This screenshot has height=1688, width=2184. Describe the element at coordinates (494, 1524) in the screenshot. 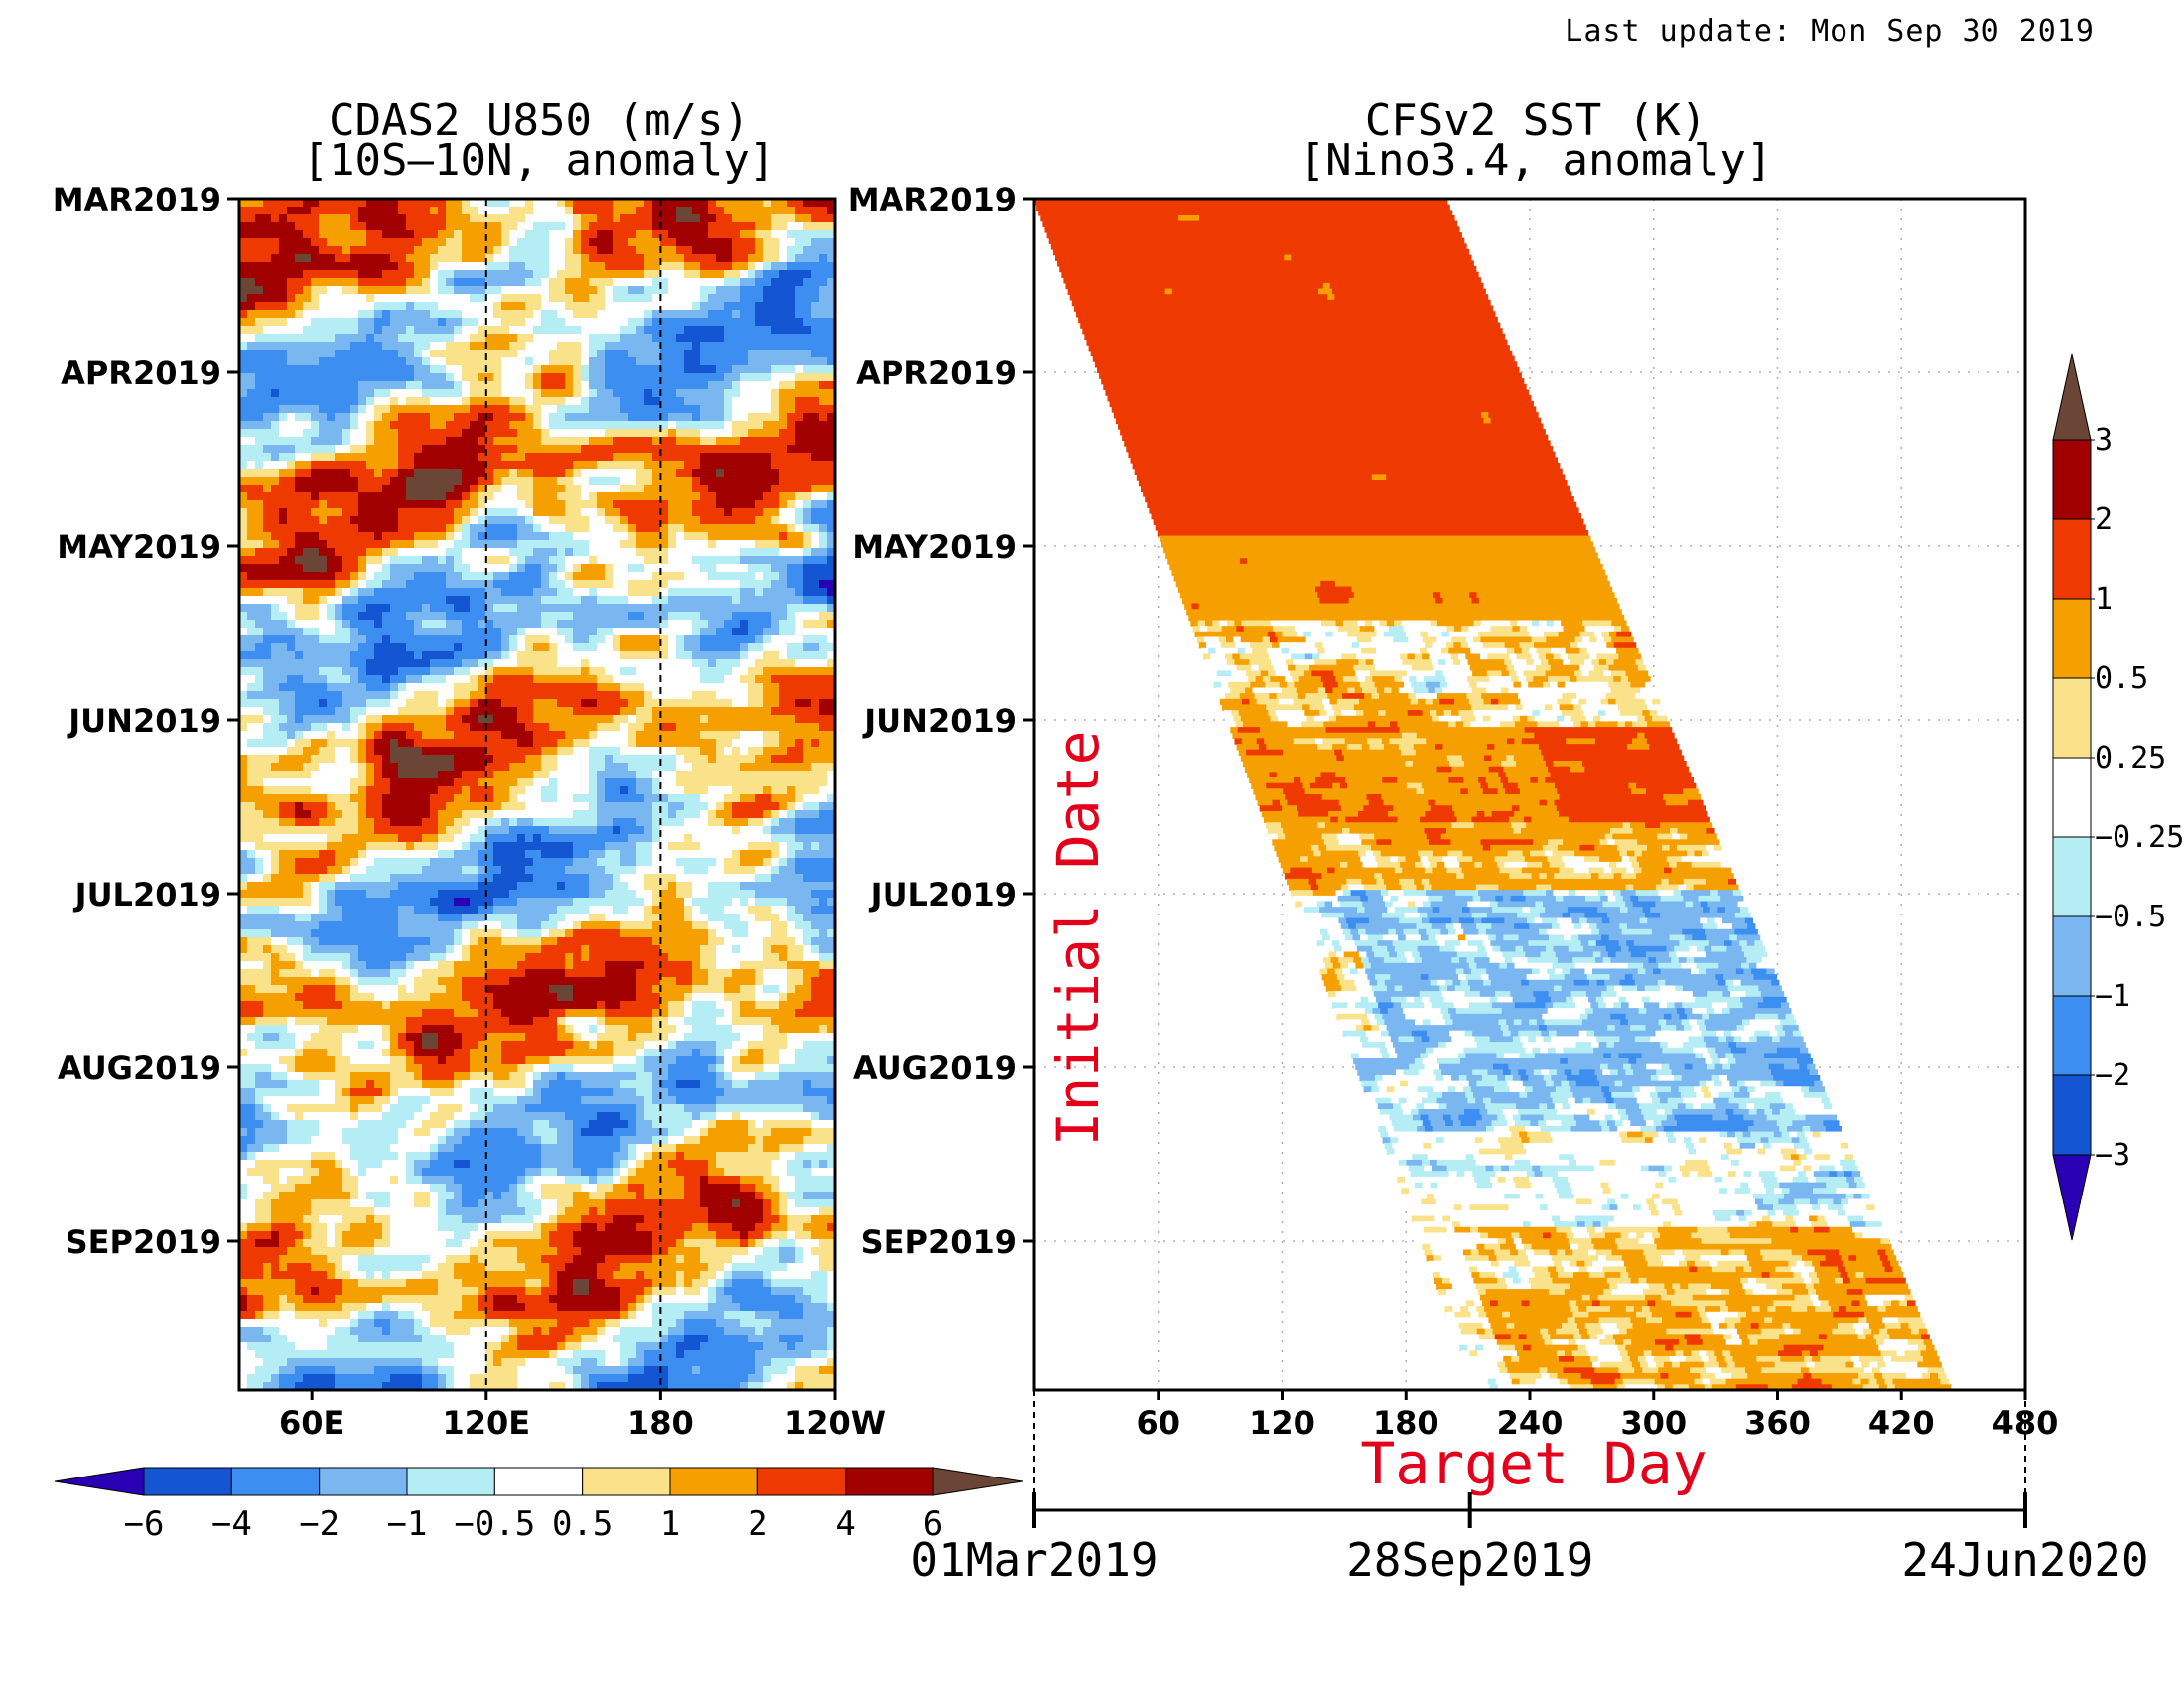

I see `left-colorbar-label: −0.5` at that location.